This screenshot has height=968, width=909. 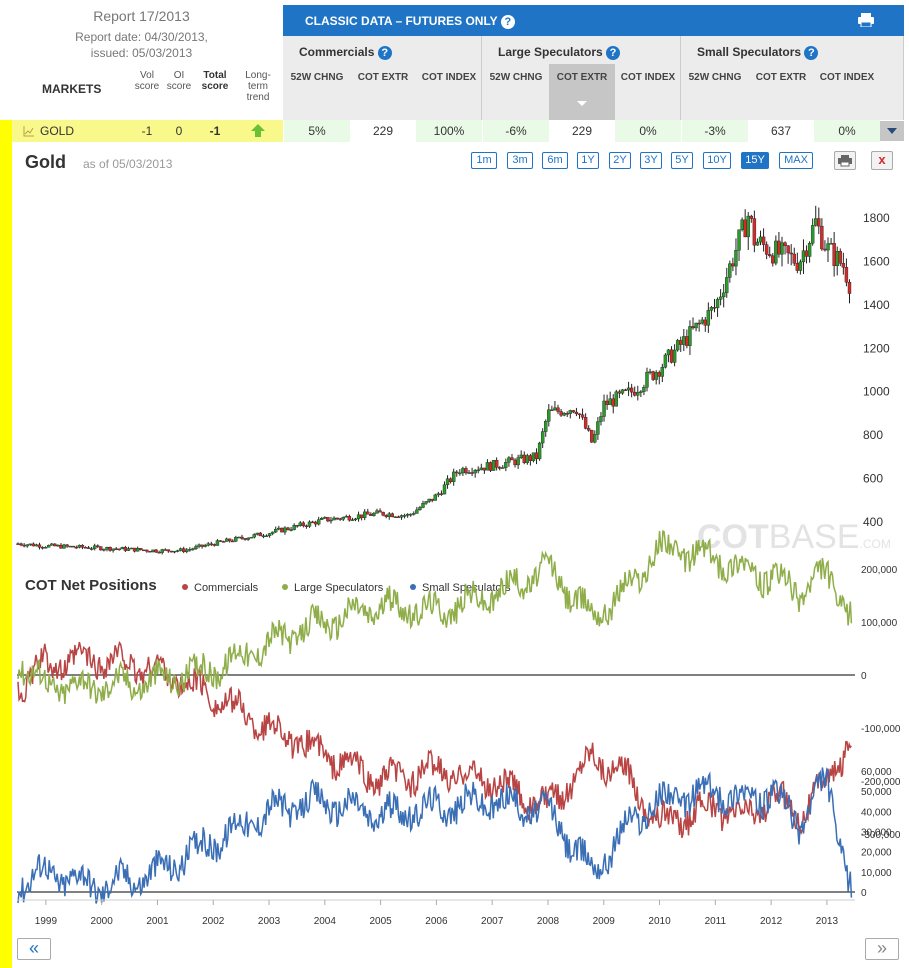 What do you see at coordinates (882, 949) in the screenshot?
I see `next-button: »` at bounding box center [882, 949].